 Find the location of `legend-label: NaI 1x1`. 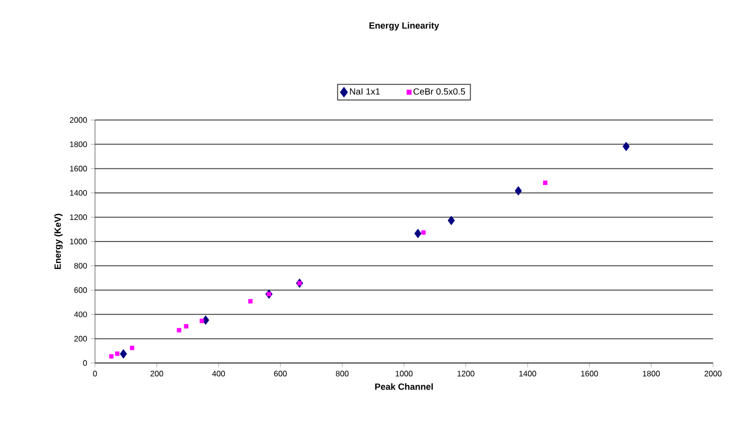

legend-label: NaI 1x1 is located at coordinates (365, 91).